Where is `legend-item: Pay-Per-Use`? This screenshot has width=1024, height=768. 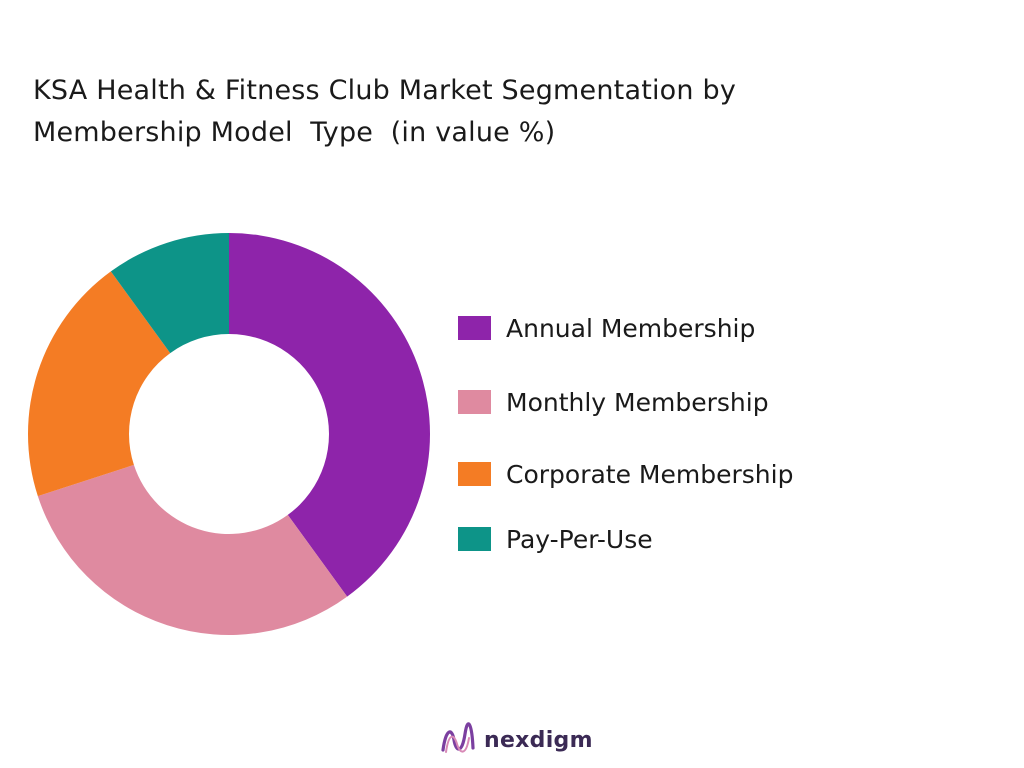
legend-item: Pay-Per-Use is located at coordinates (555, 539).